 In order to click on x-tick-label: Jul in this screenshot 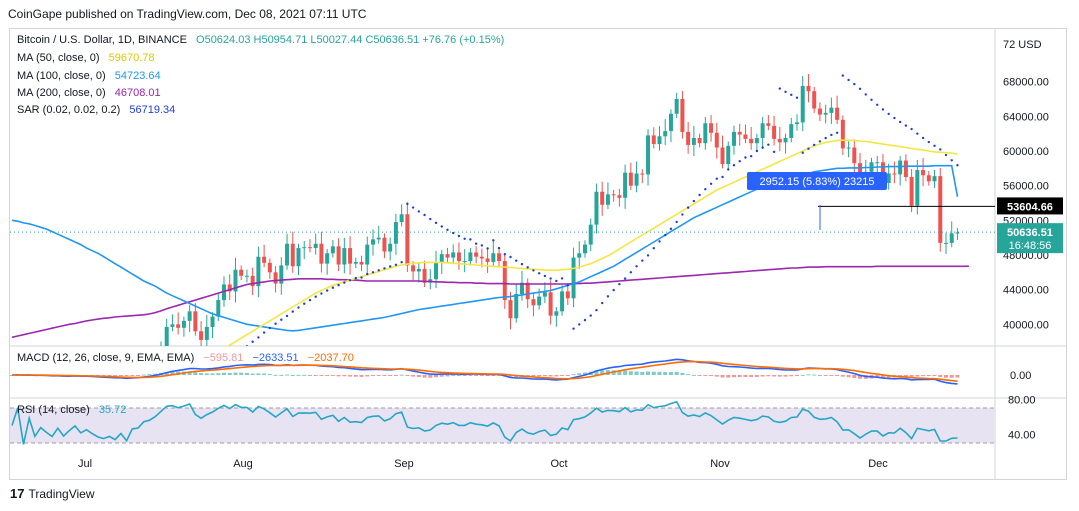, I will do `click(85, 464)`.